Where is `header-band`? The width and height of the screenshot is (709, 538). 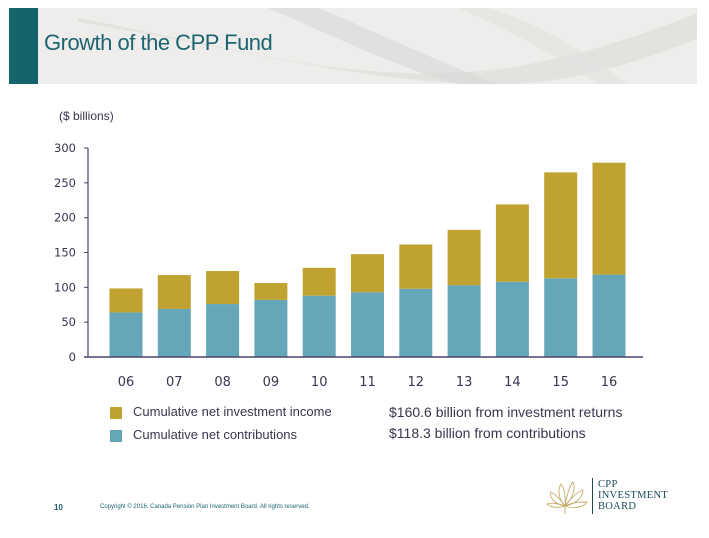 header-band is located at coordinates (353, 46).